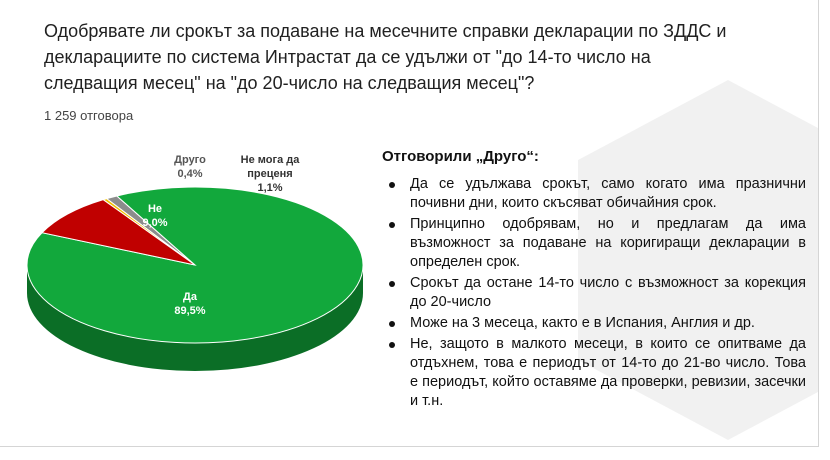 This screenshot has width=830, height=460. Describe the element at coordinates (89, 115) in the screenshot. I see `responses-count: 1 259 отговора` at that location.